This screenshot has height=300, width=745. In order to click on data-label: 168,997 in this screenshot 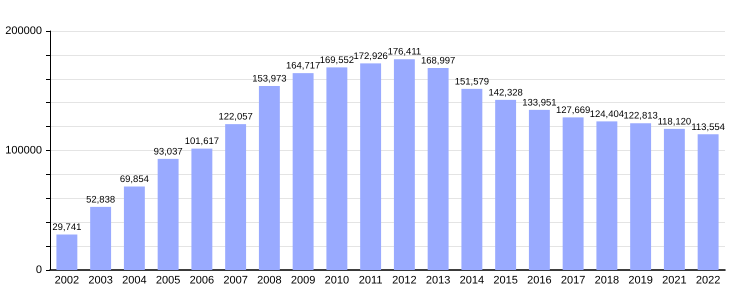, I will do `click(438, 61)`.